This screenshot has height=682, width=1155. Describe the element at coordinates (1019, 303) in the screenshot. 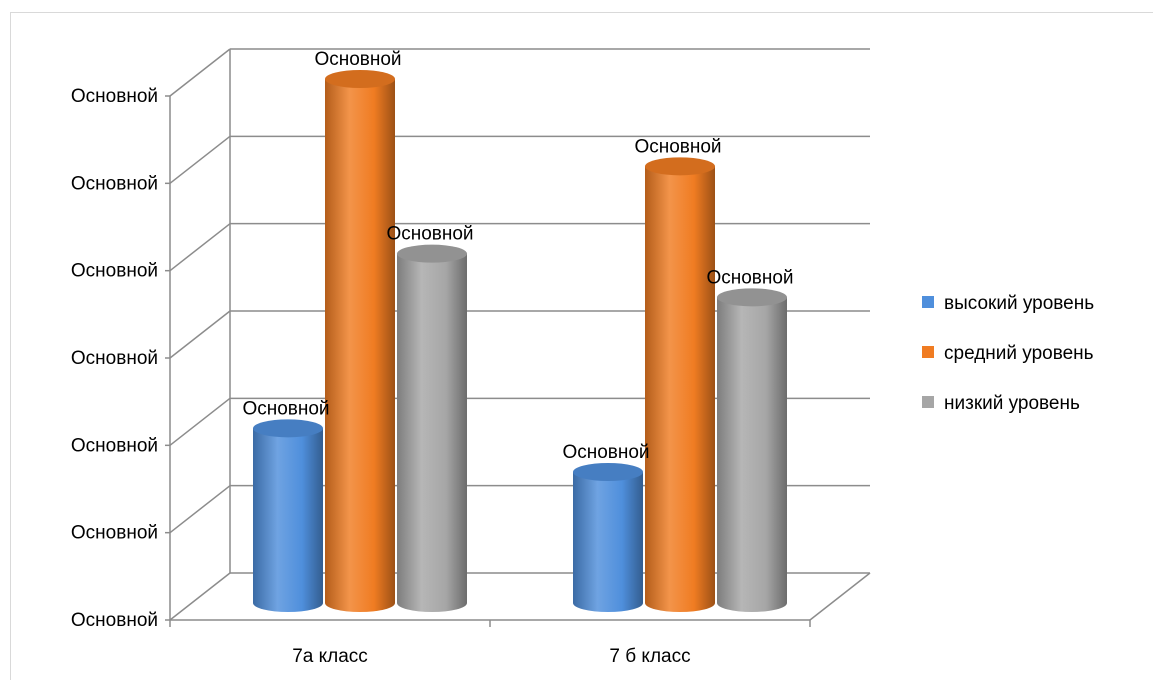

I see `legend-label: высокий уровень` at that location.